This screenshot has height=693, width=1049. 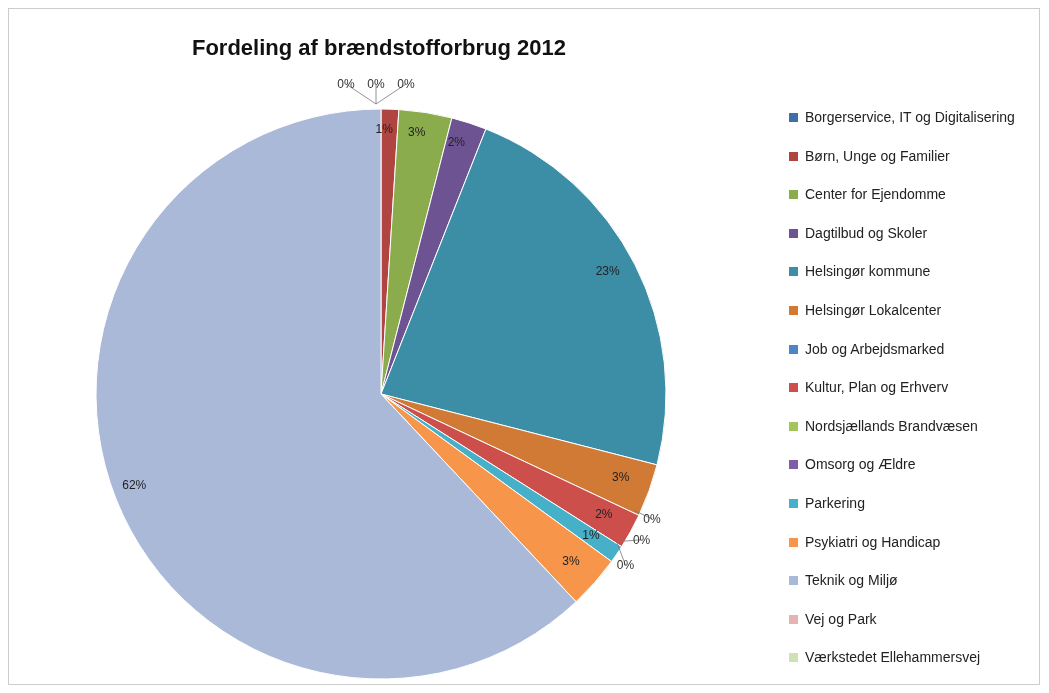 I want to click on legend-label: Helsingør Lokalcenter, so click(x=873, y=310).